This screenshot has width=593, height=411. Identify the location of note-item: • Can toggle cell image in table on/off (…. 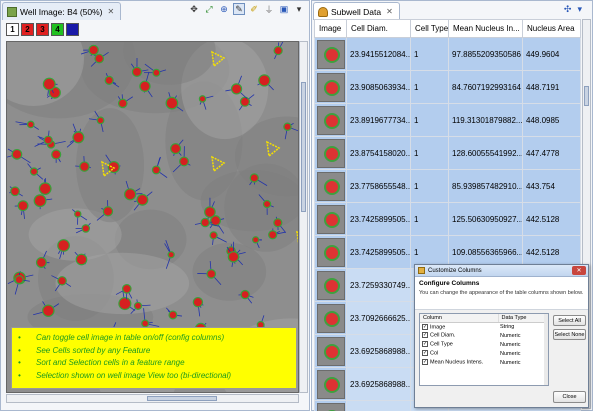
(121, 337).